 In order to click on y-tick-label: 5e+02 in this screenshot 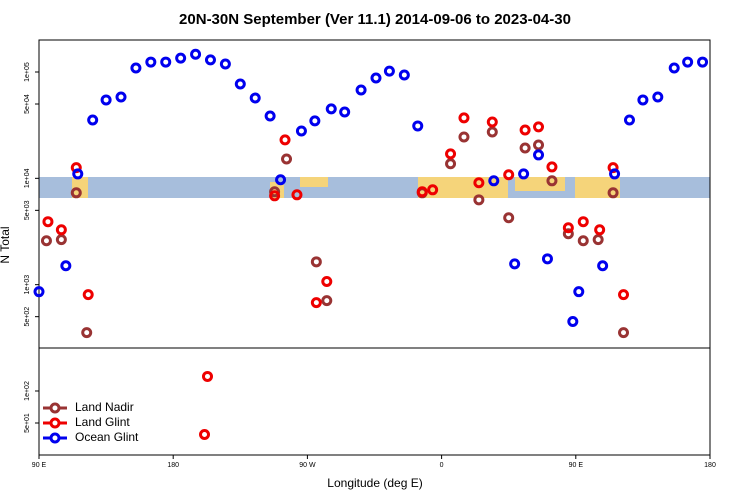, I will do `click(27, 317)`.